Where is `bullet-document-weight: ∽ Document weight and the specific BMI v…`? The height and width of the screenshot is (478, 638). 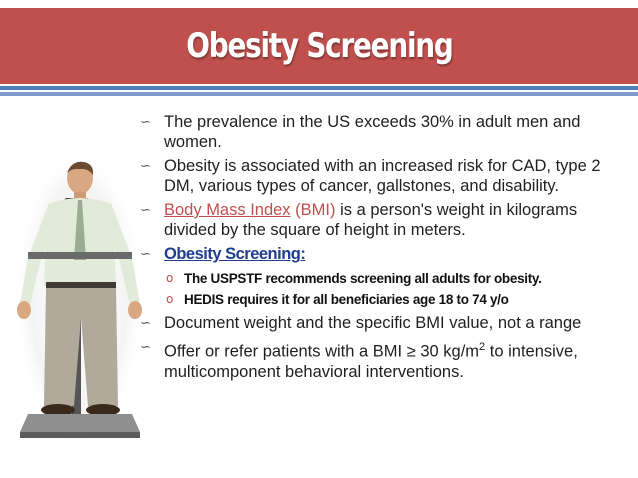 bullet-document-weight: ∽ Document weight and the specific BMI v… is located at coordinates (375, 323).